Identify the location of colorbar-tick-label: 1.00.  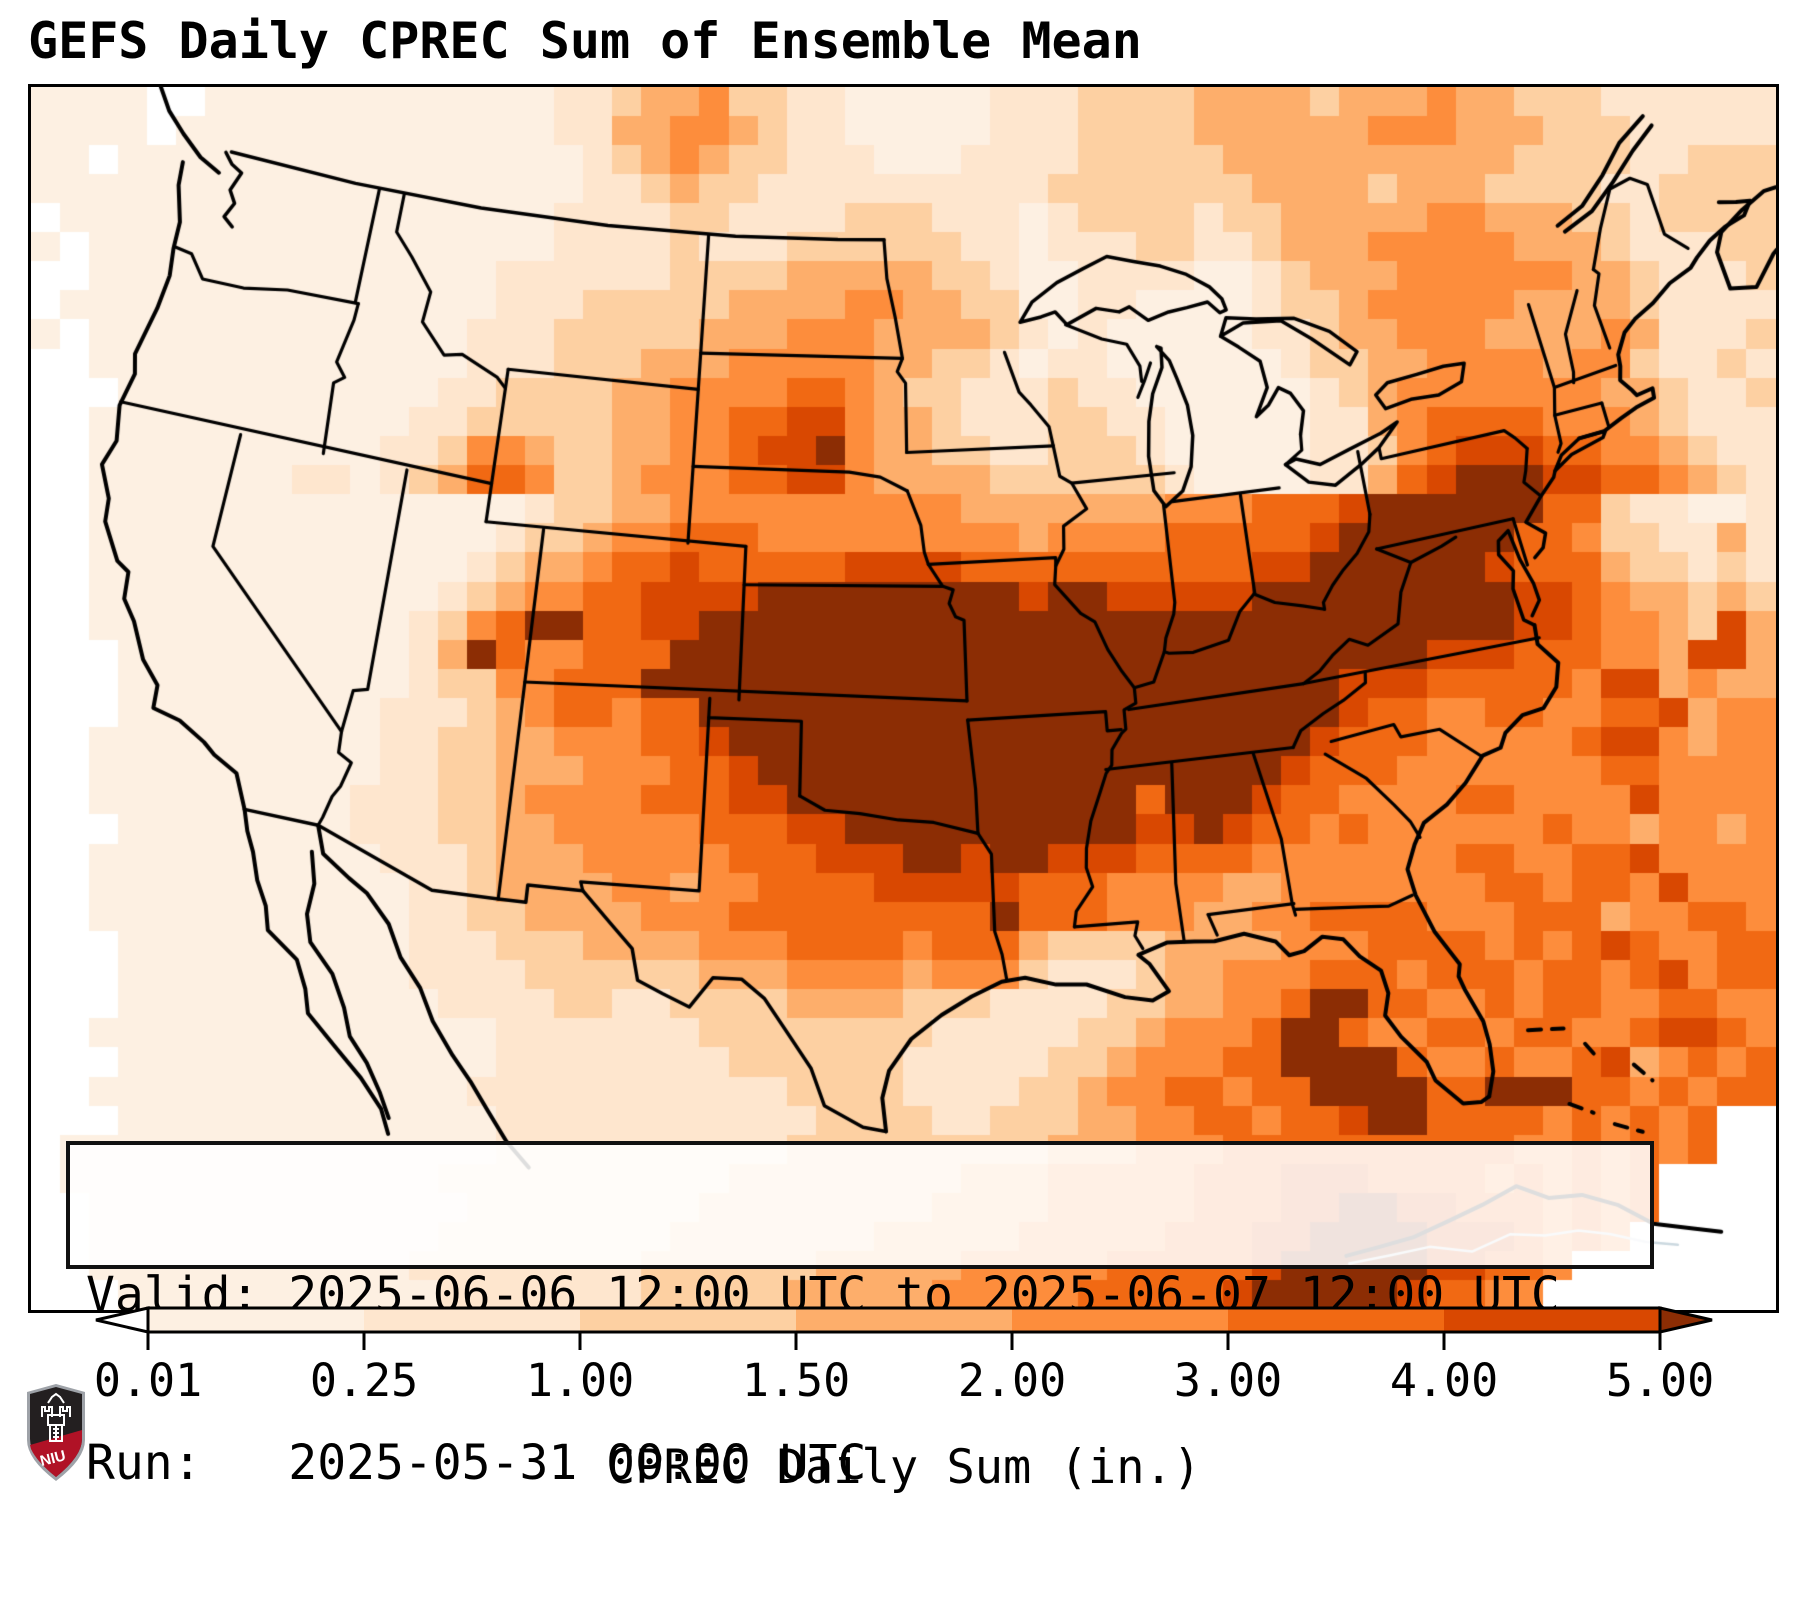
(580, 1380).